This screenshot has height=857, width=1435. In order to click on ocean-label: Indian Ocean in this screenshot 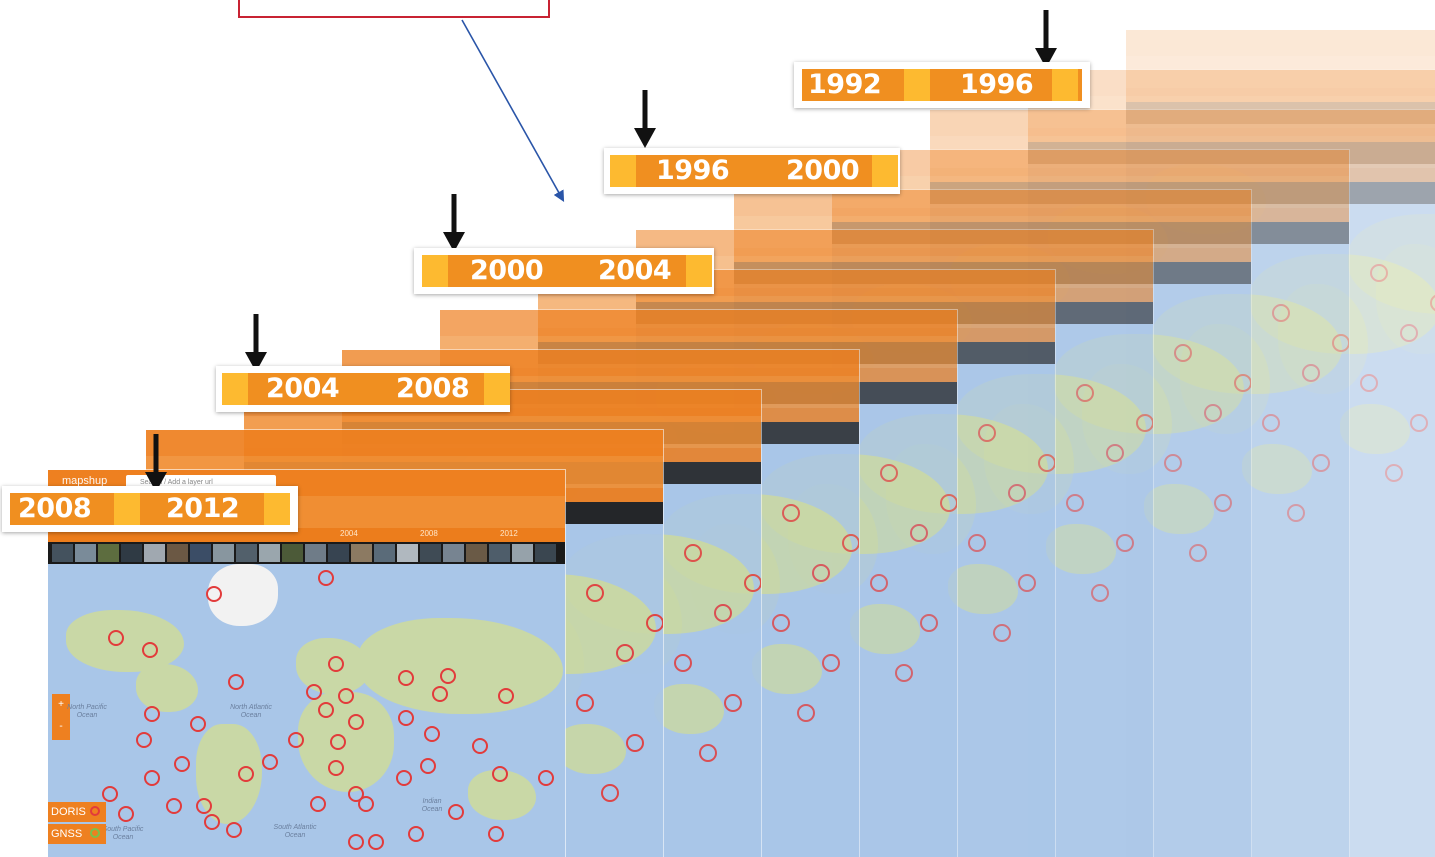, I will do `click(432, 805)`.